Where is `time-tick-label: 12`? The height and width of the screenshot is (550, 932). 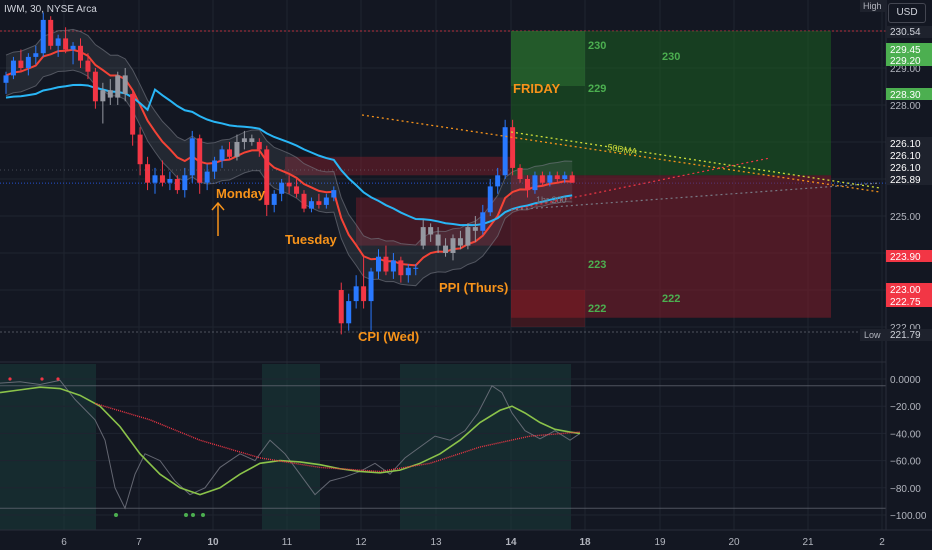 time-tick-label: 12 is located at coordinates (361, 542).